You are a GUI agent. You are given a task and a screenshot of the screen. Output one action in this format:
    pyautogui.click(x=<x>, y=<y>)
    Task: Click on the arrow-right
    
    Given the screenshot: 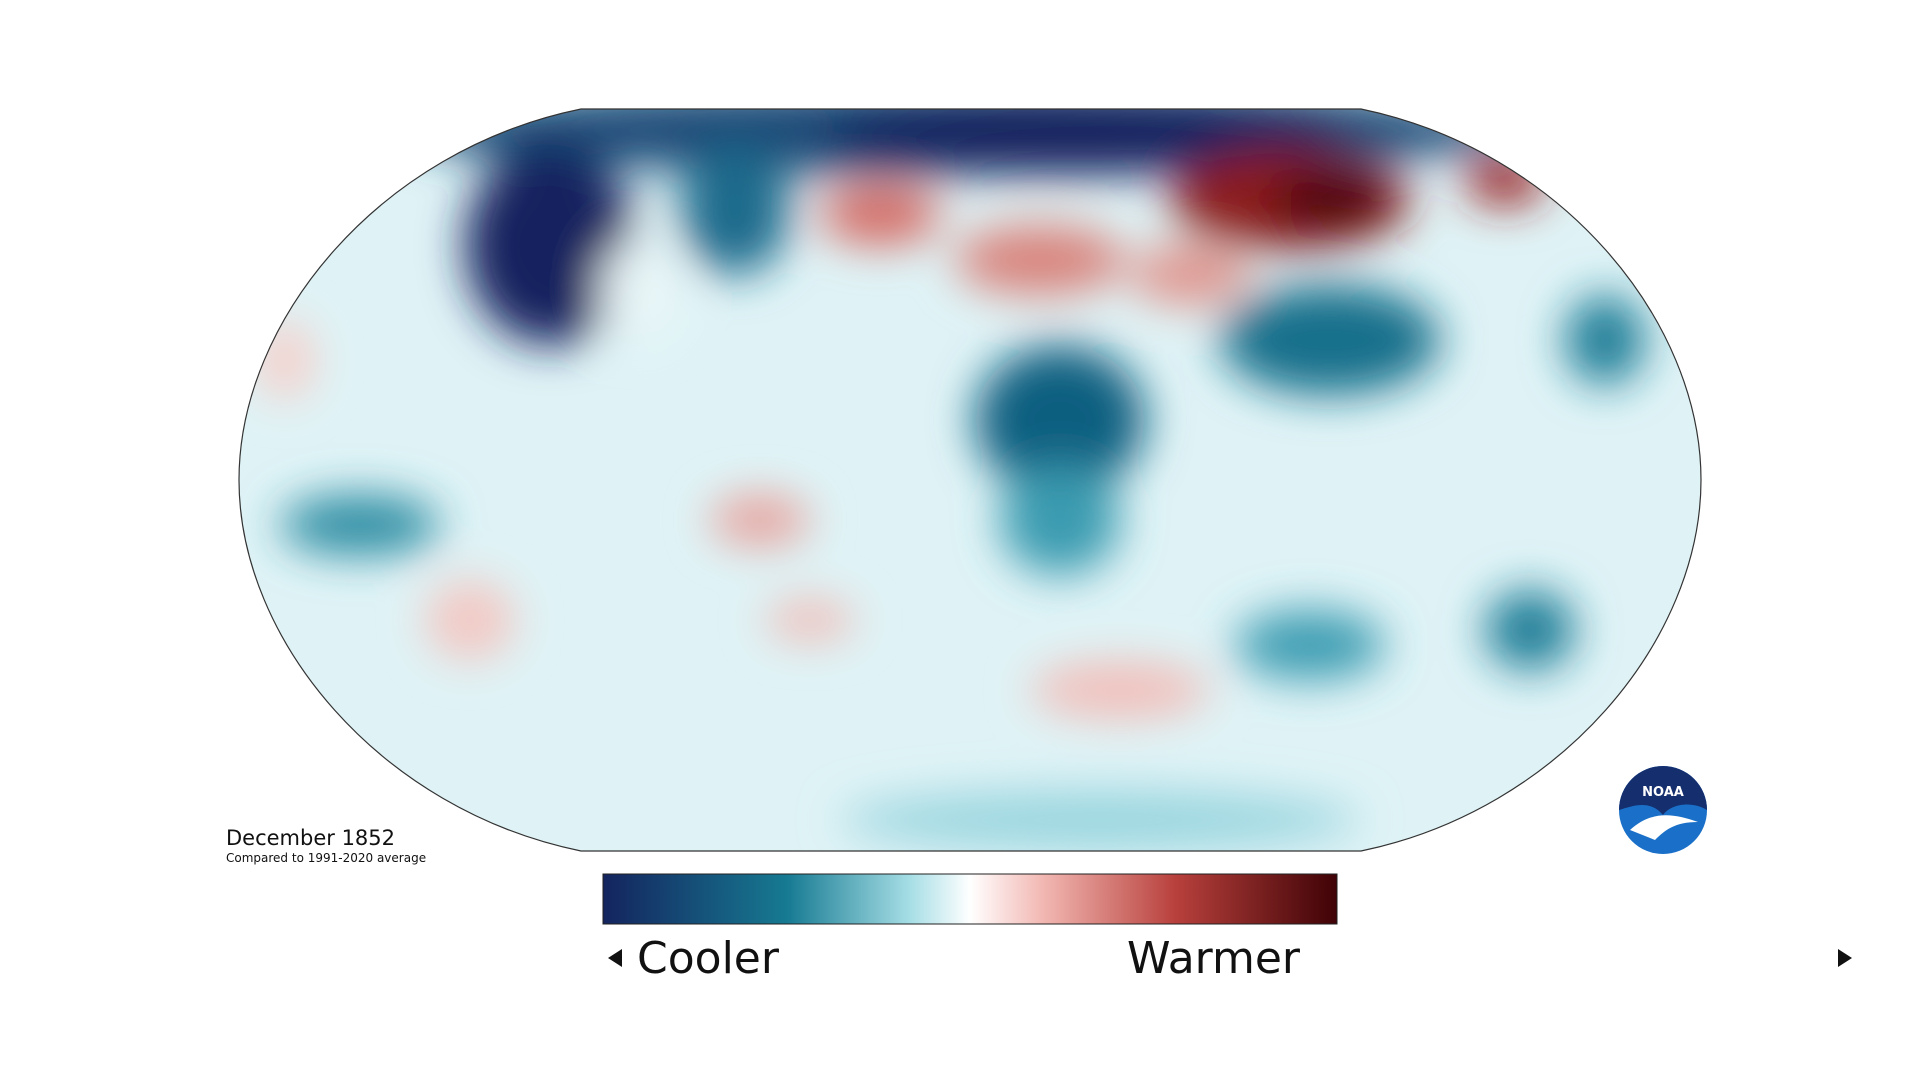 What is the action you would take?
    pyautogui.click(x=1845, y=958)
    